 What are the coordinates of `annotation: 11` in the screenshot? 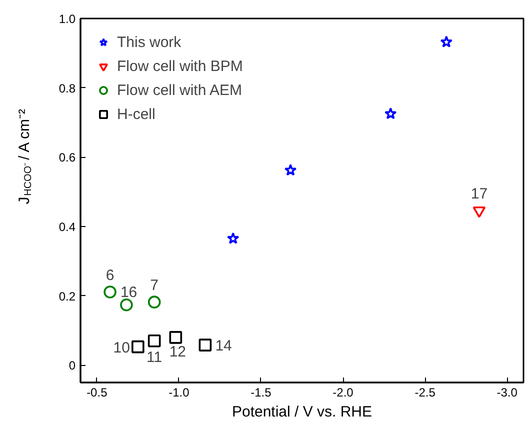 It's located at (154, 357).